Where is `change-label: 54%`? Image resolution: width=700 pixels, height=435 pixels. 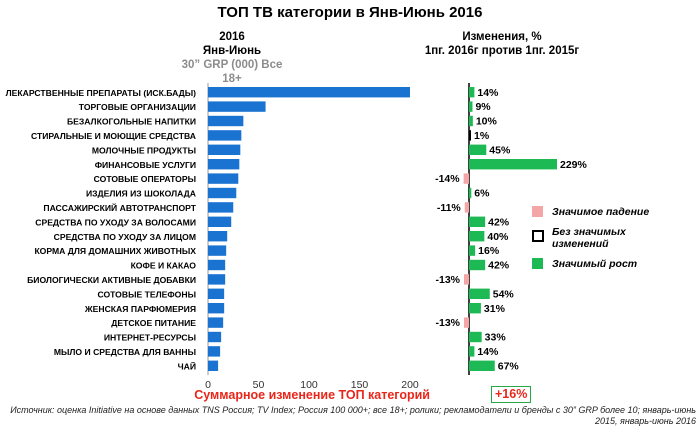
change-label: 54% is located at coordinates (504, 294).